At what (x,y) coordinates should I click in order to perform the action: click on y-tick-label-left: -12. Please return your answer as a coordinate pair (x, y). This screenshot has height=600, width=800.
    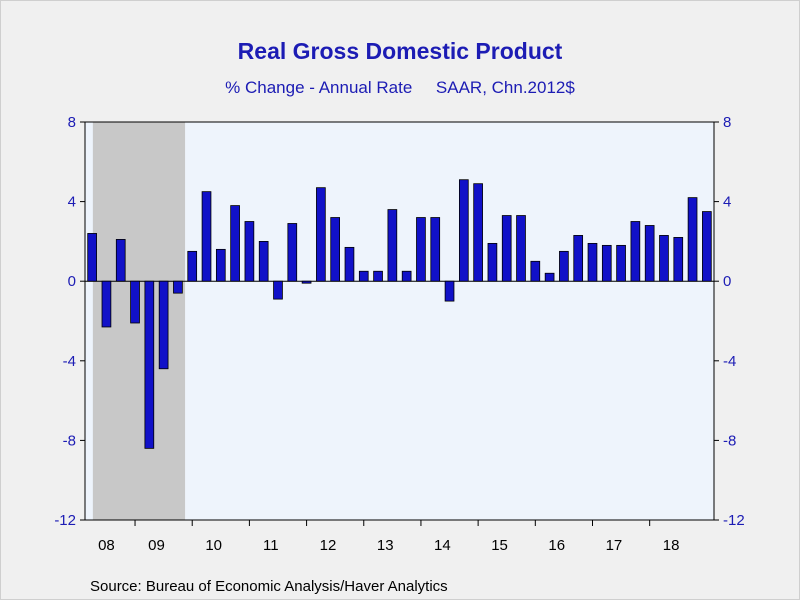
    Looking at the image, I should click on (65, 520).